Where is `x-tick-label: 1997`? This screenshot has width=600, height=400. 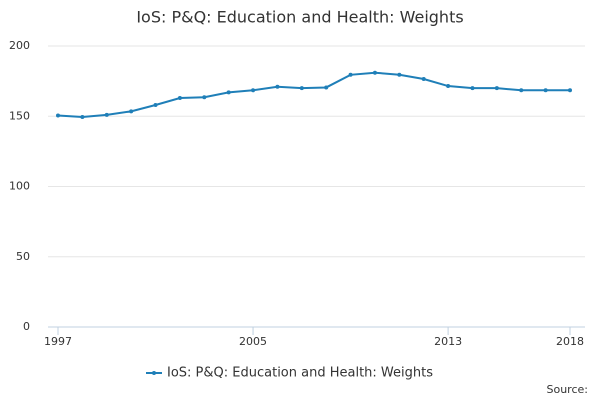
x-tick-label: 1997 is located at coordinates (58, 341).